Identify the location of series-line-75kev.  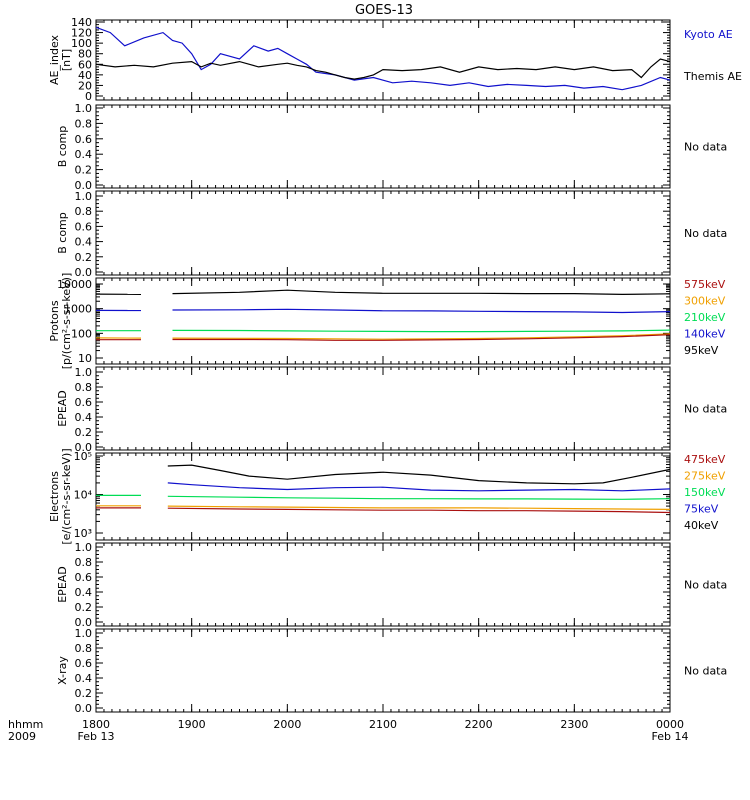
(419, 487).